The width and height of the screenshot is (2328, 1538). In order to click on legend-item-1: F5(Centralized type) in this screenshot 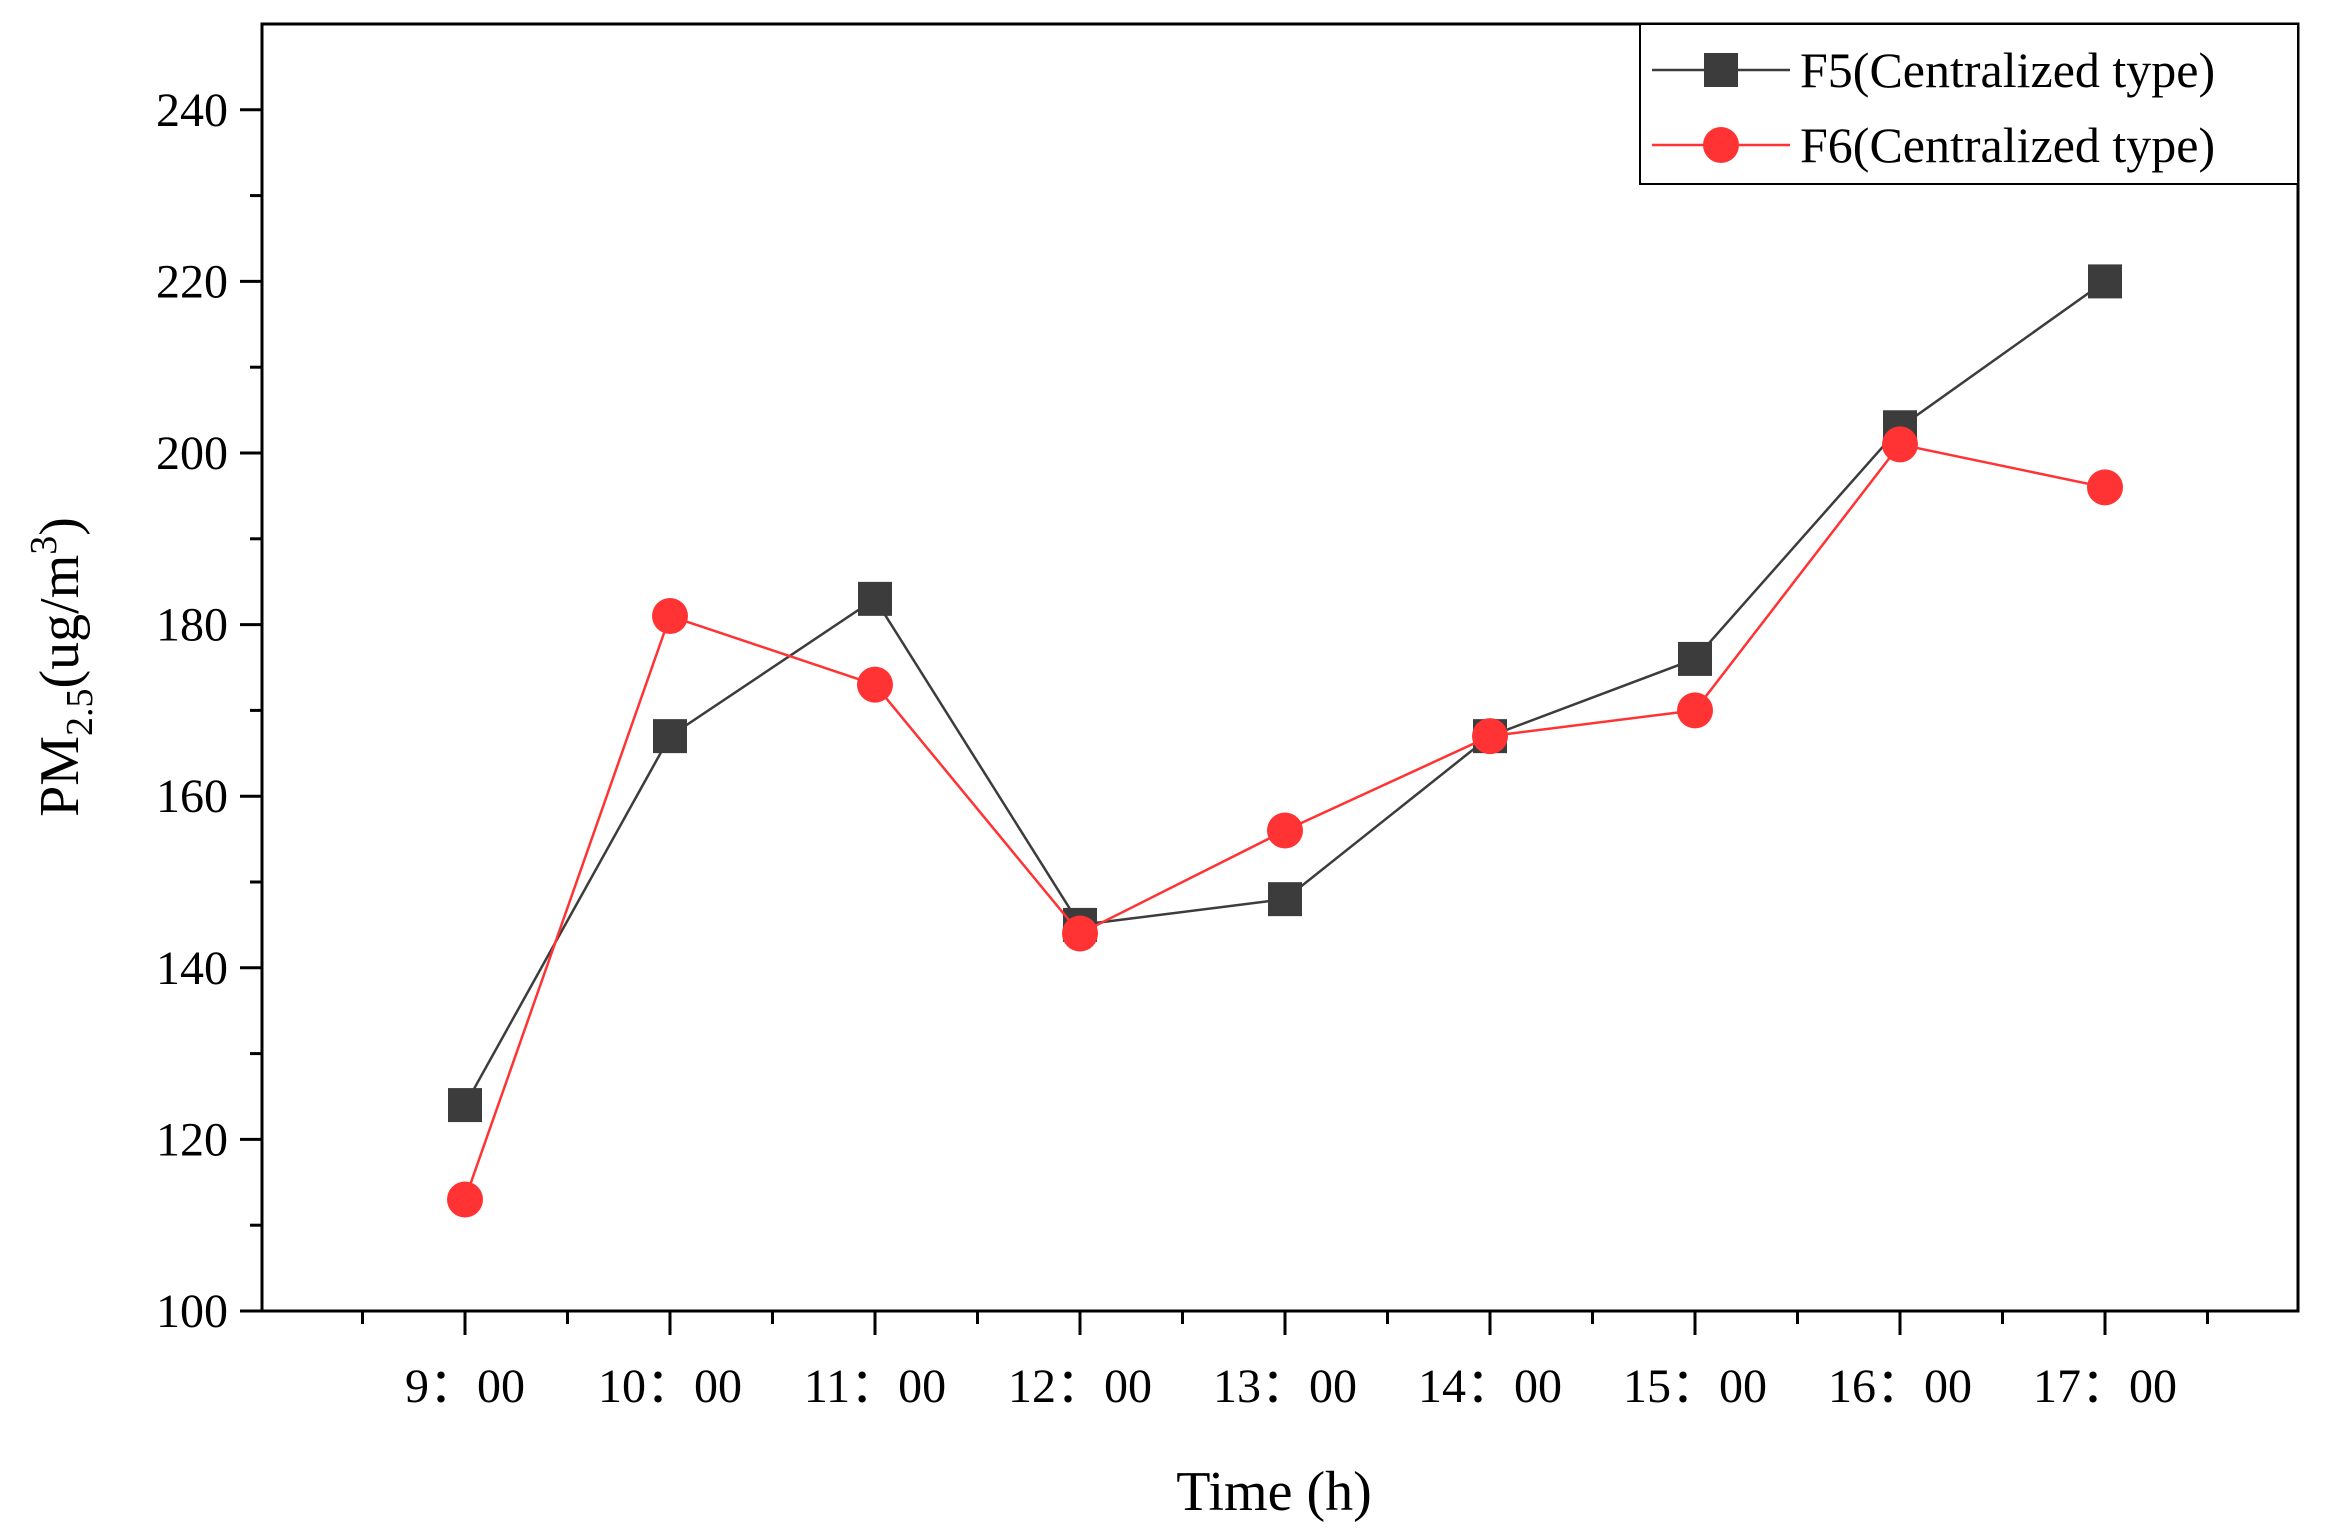, I will do `click(1933, 70)`.